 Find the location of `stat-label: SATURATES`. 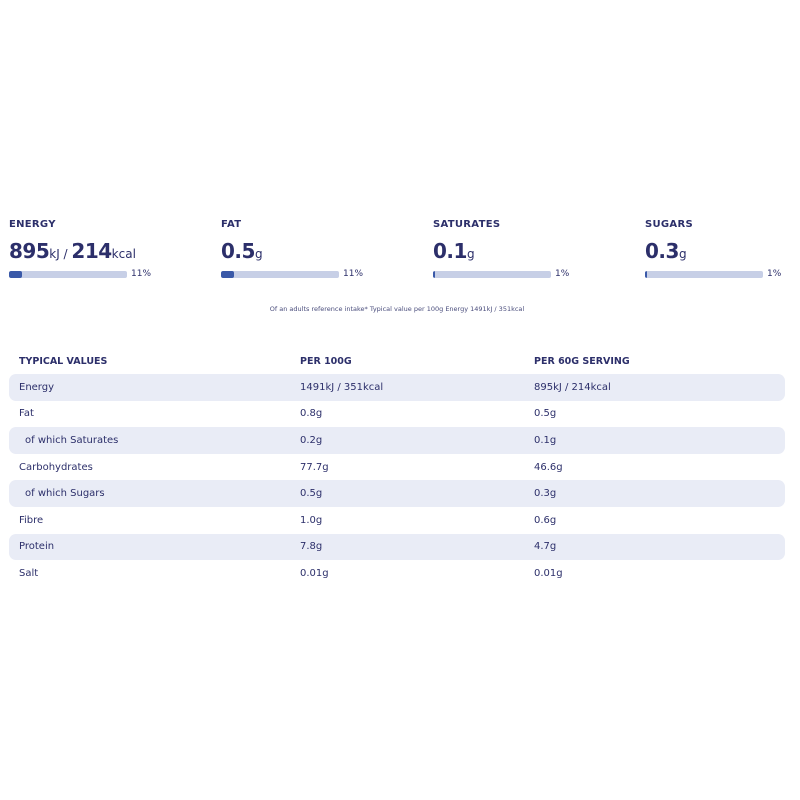

stat-label: SATURATES is located at coordinates (467, 224).